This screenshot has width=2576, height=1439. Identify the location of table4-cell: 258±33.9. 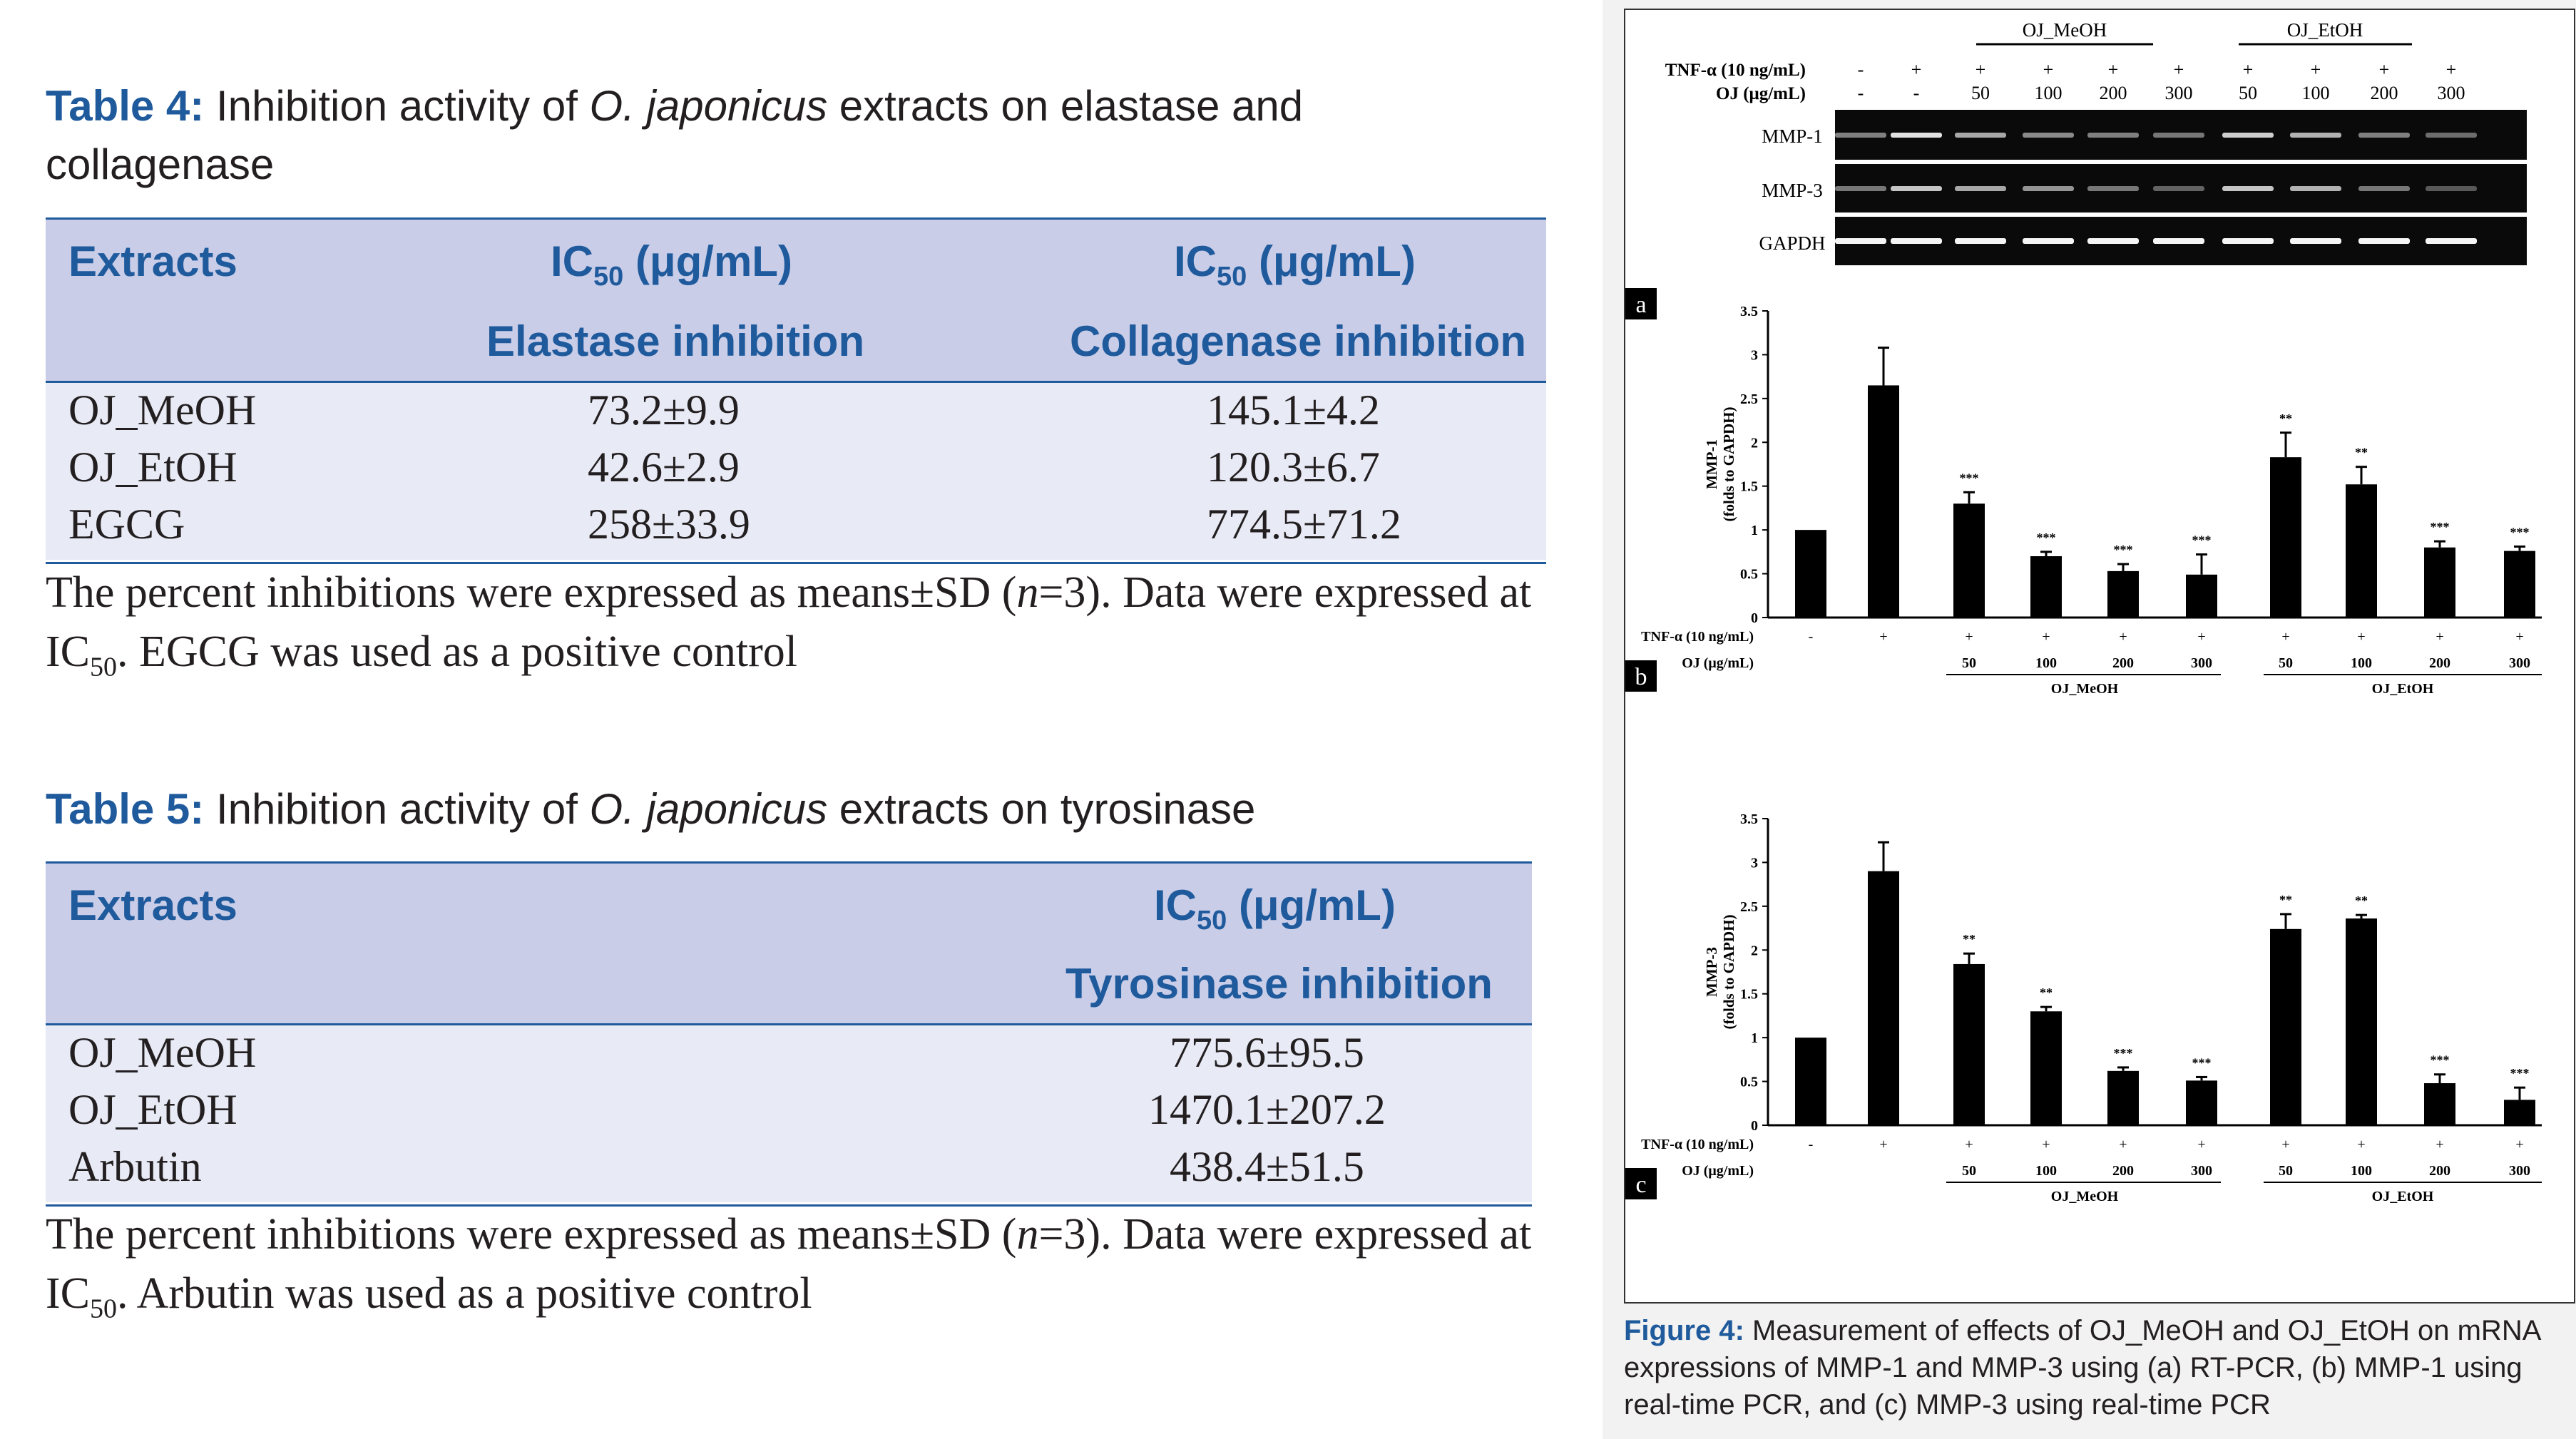
(669, 524).